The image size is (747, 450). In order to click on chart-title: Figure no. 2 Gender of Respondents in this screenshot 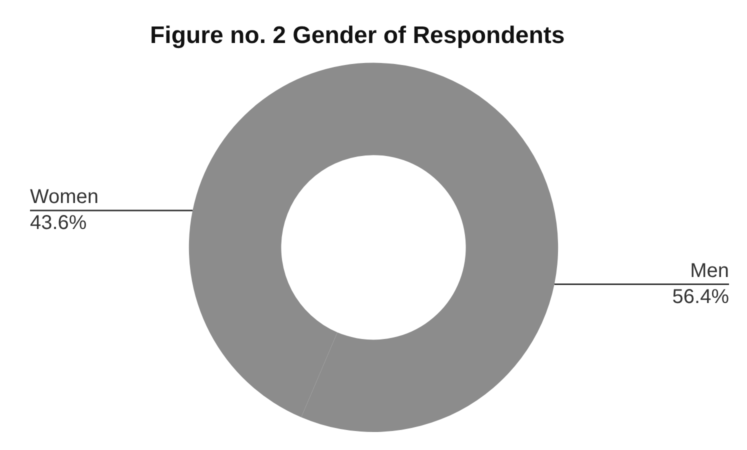, I will do `click(357, 36)`.